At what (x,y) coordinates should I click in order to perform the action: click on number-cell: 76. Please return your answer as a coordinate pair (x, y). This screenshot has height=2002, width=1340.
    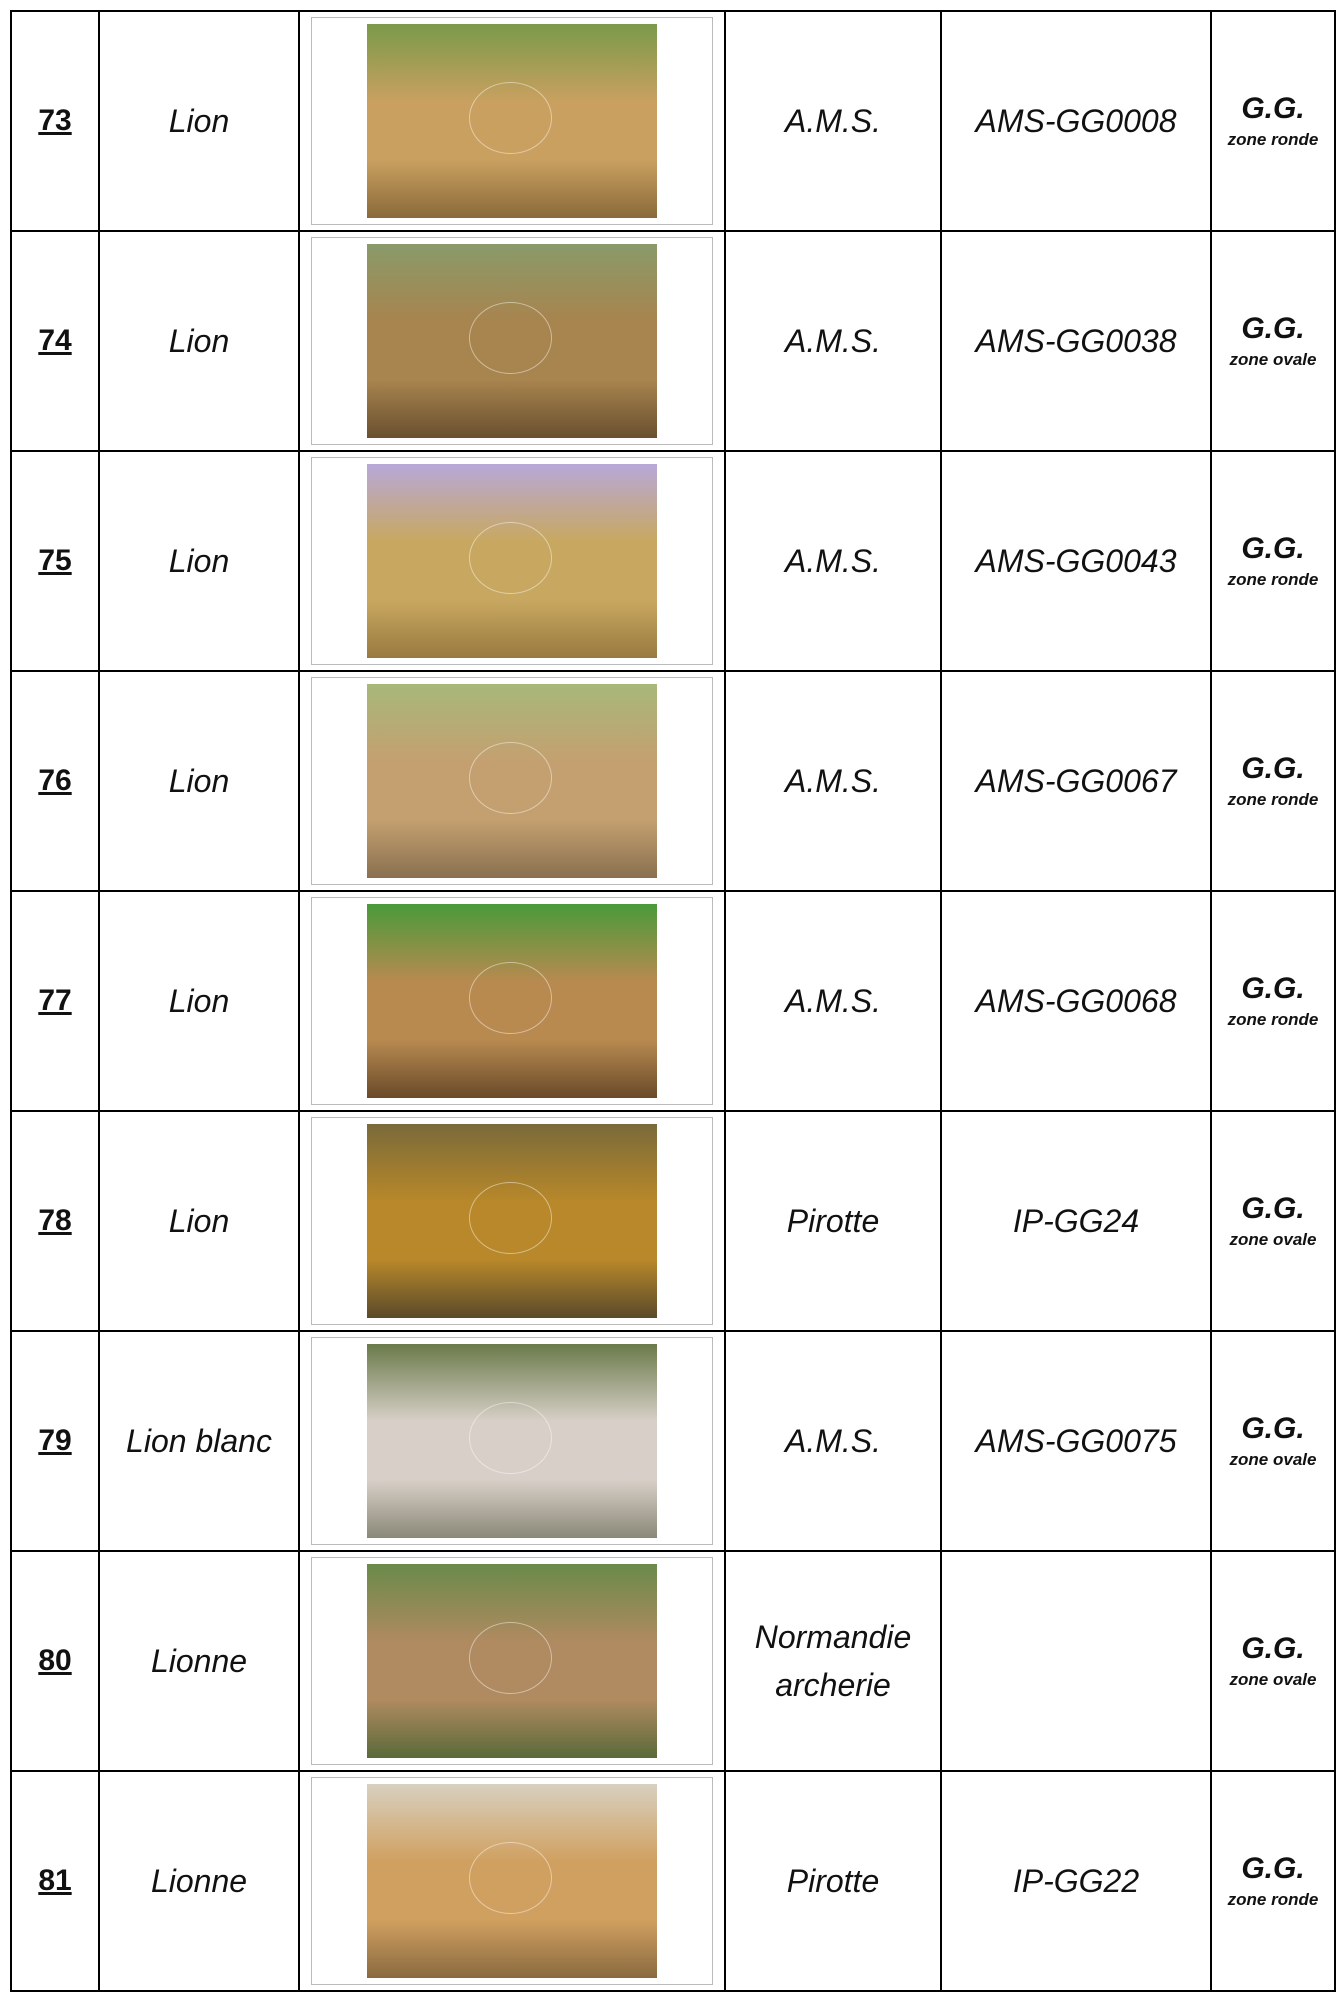
    Looking at the image, I should click on (55, 781).